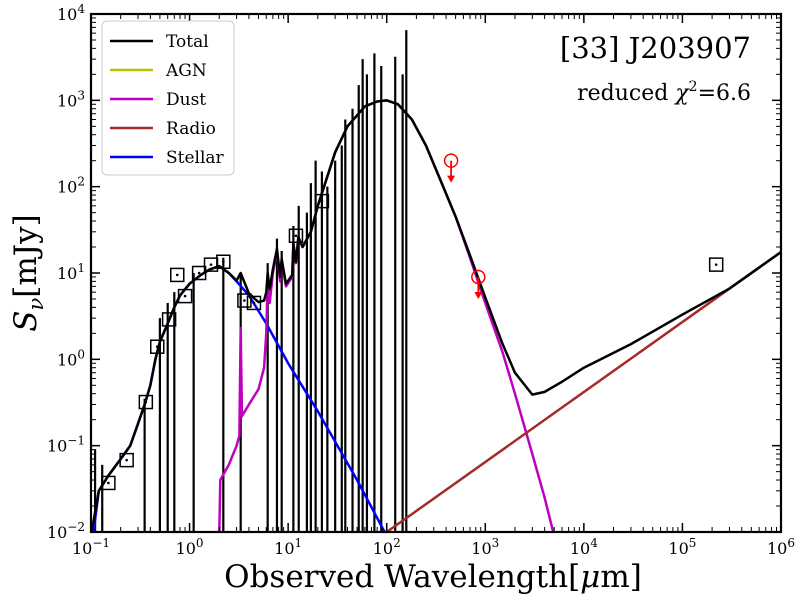 The width and height of the screenshot is (800, 600). What do you see at coordinates (288, 547) in the screenshot?
I see `x-tick-label: 10¹` at bounding box center [288, 547].